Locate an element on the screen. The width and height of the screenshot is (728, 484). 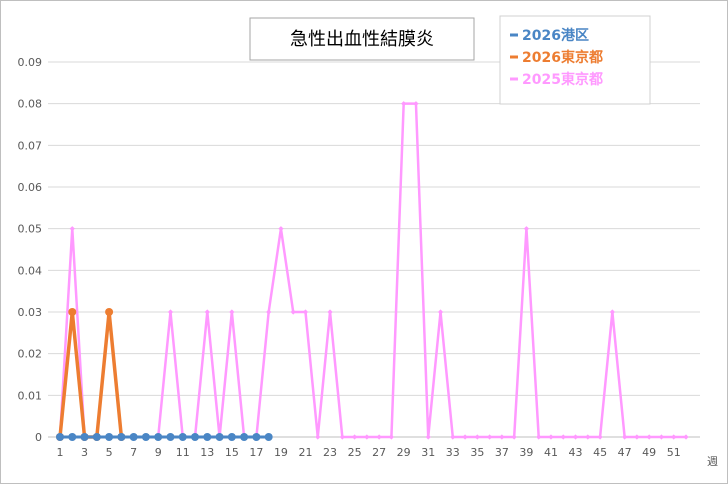
x-tick-label: 7 is located at coordinates (133, 452).